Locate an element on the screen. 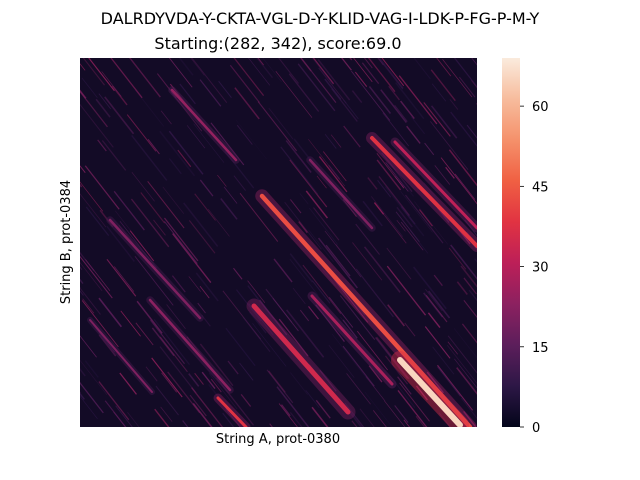  chart-subtitle: Starting:(282, 342), score:69.0 is located at coordinates (277, 43).